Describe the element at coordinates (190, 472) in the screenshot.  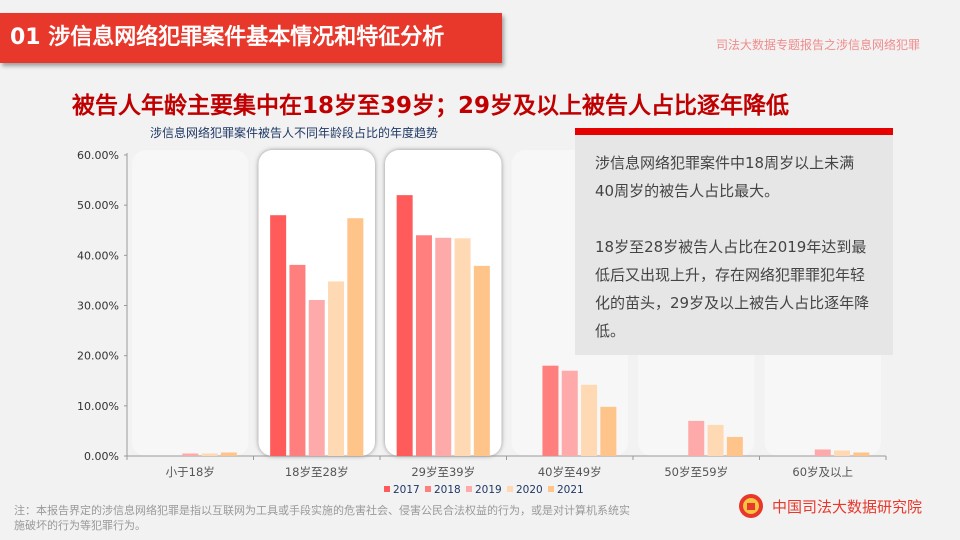
I see `x-tick-label: 小于18岁` at that location.